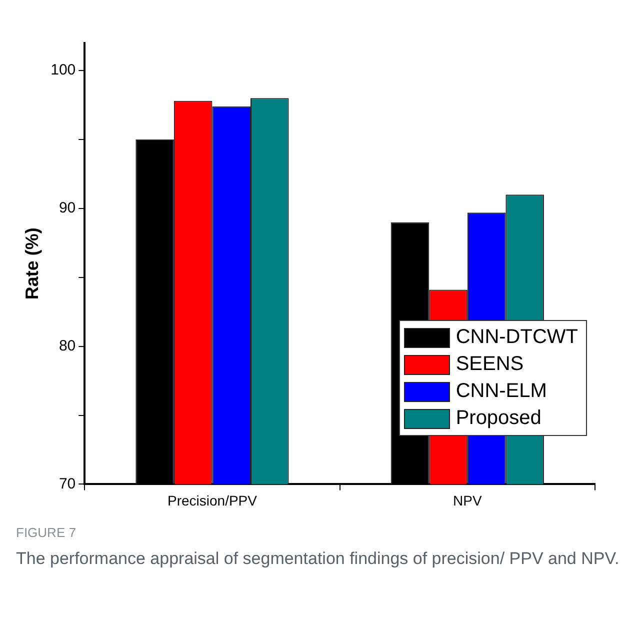 Image resolution: width=643 pixels, height=632 pixels. What do you see at coordinates (63, 70) in the screenshot?
I see `y-tick-label: 100` at bounding box center [63, 70].